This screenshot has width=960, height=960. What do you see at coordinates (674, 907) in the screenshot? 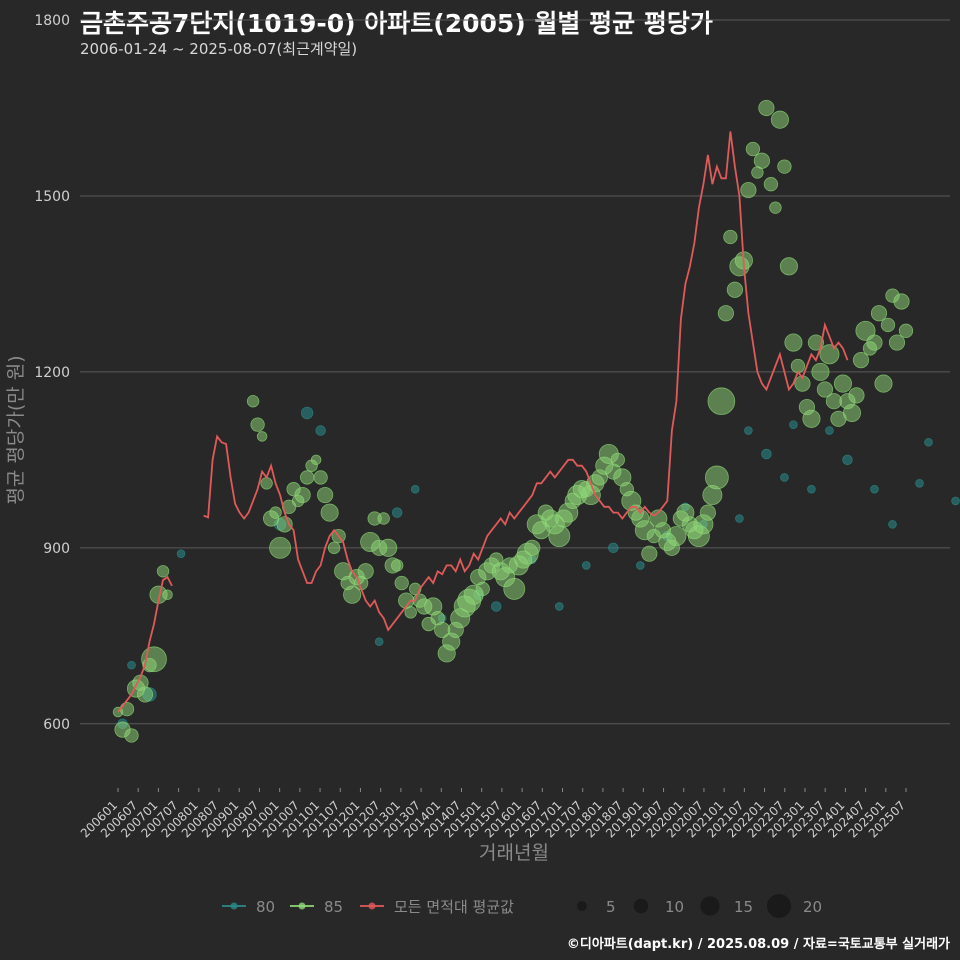
I see `legend-size-label: 10` at bounding box center [674, 907].